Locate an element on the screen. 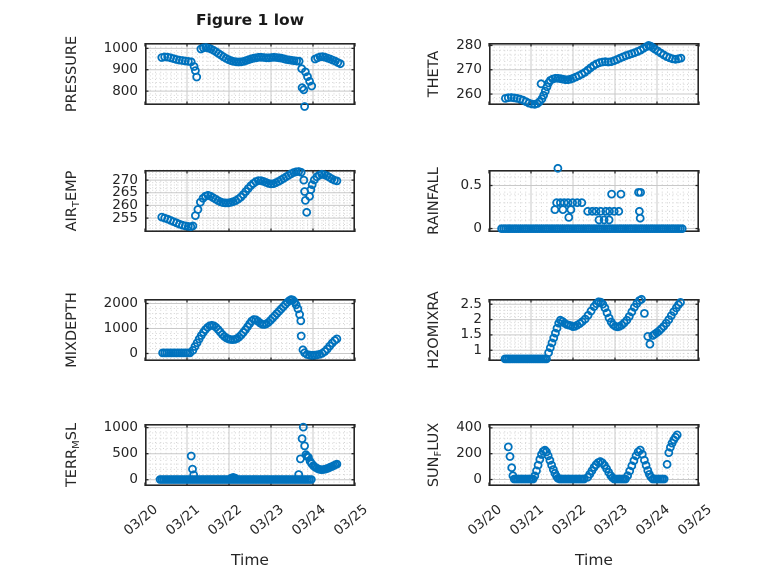 This screenshot has height=583, width=778. y-tick-label-terrmsl: 1000 is located at coordinates (120, 427).